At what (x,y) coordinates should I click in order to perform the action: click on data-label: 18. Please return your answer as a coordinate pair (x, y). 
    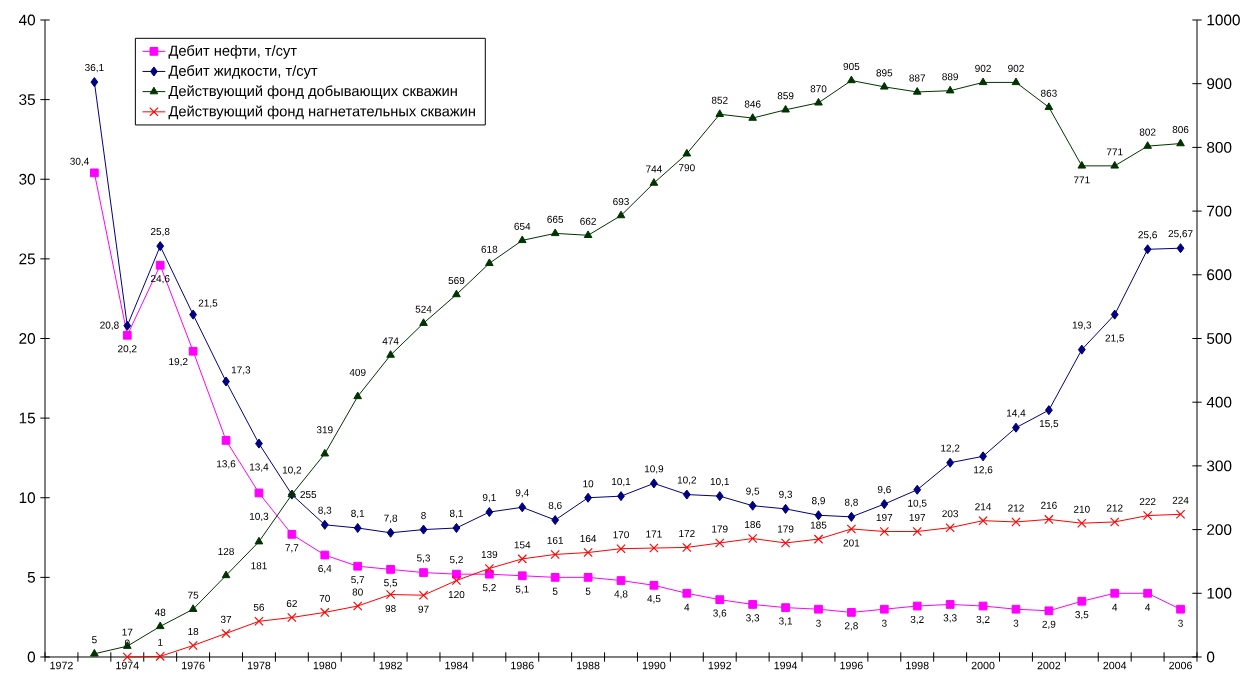
    Looking at the image, I should click on (193, 631).